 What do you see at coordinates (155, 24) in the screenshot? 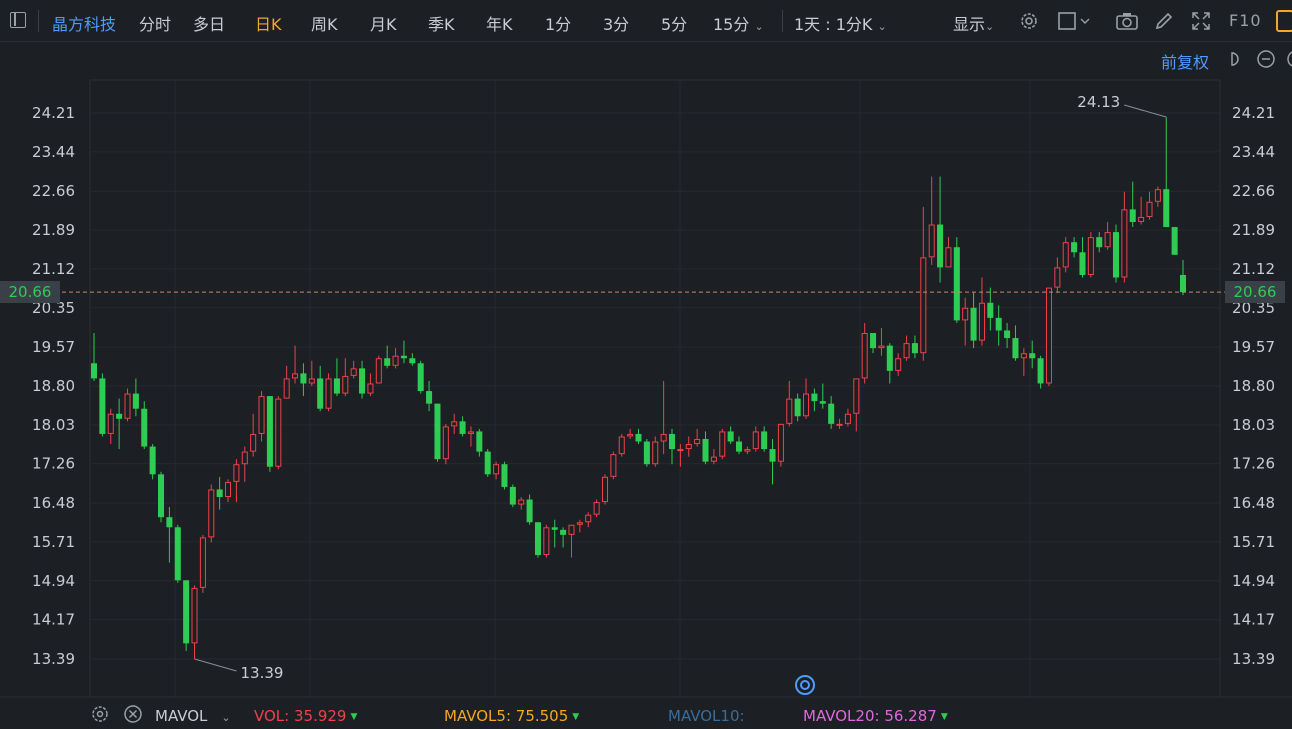
I see `period-tab-timeshare: 分时` at bounding box center [155, 24].